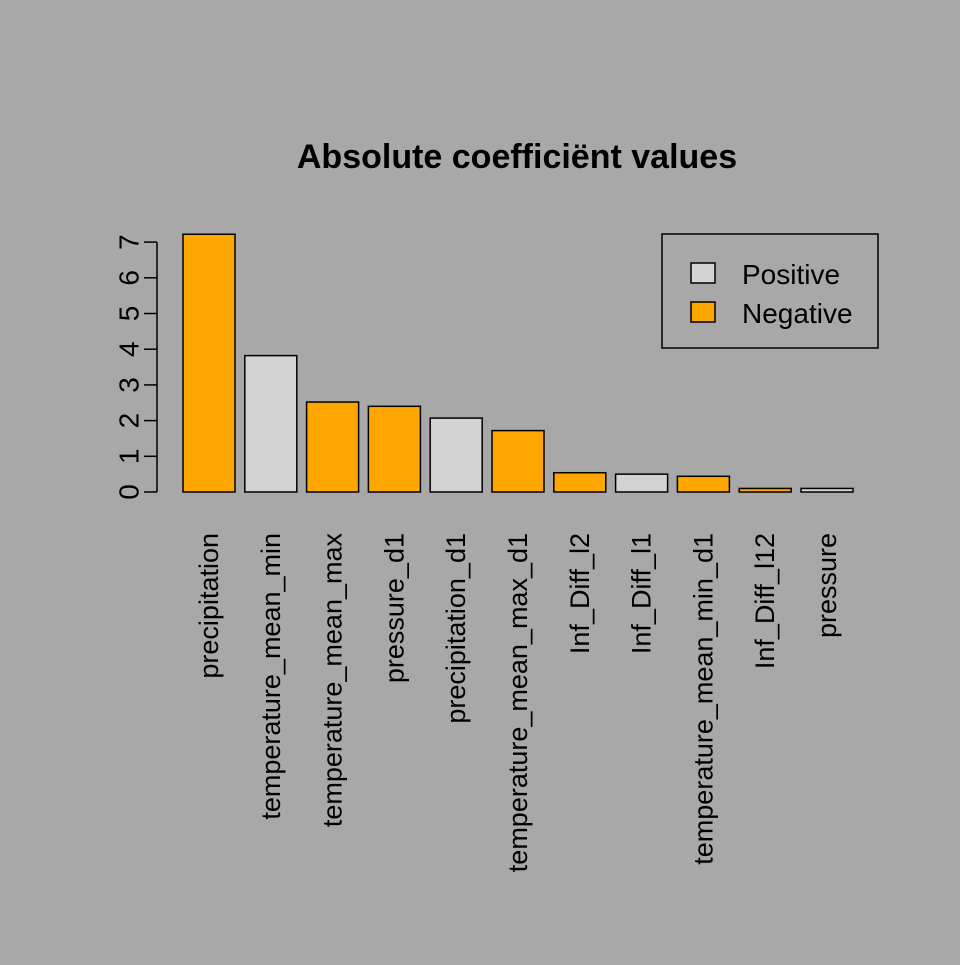 The image size is (960, 965). I want to click on y-tick-label: 5, so click(129, 314).